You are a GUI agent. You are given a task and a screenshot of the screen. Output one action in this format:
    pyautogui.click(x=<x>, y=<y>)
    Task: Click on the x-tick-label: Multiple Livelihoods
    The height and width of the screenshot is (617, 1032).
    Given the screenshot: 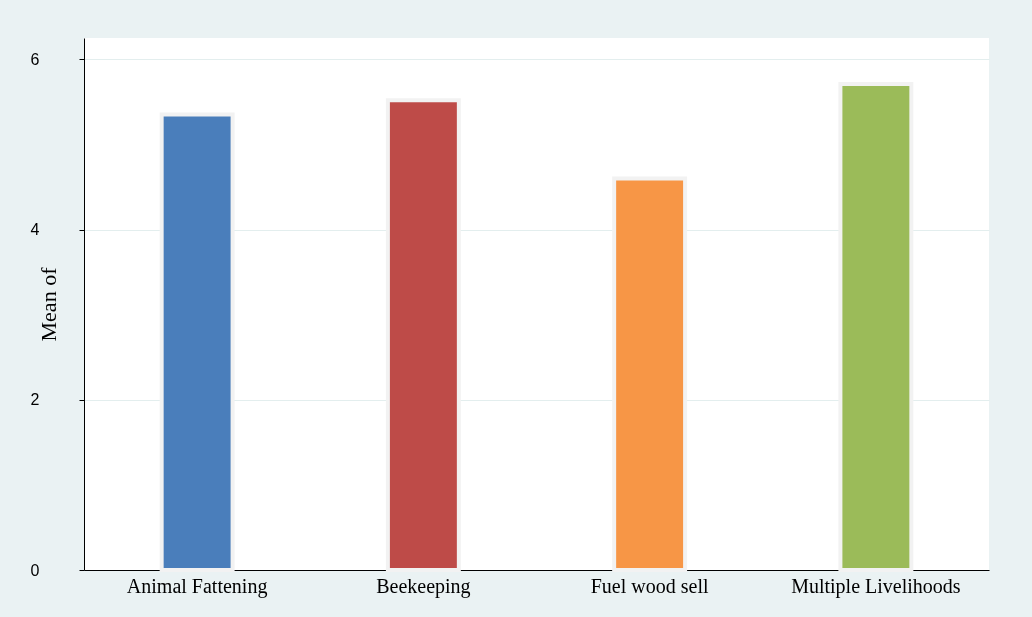 What is the action you would take?
    pyautogui.click(x=876, y=586)
    